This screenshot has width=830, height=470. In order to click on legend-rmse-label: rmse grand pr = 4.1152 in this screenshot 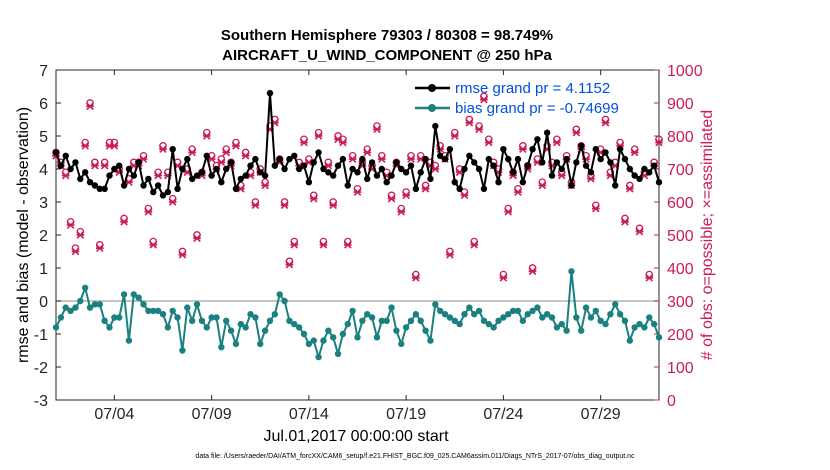, I will do `click(532, 88)`.